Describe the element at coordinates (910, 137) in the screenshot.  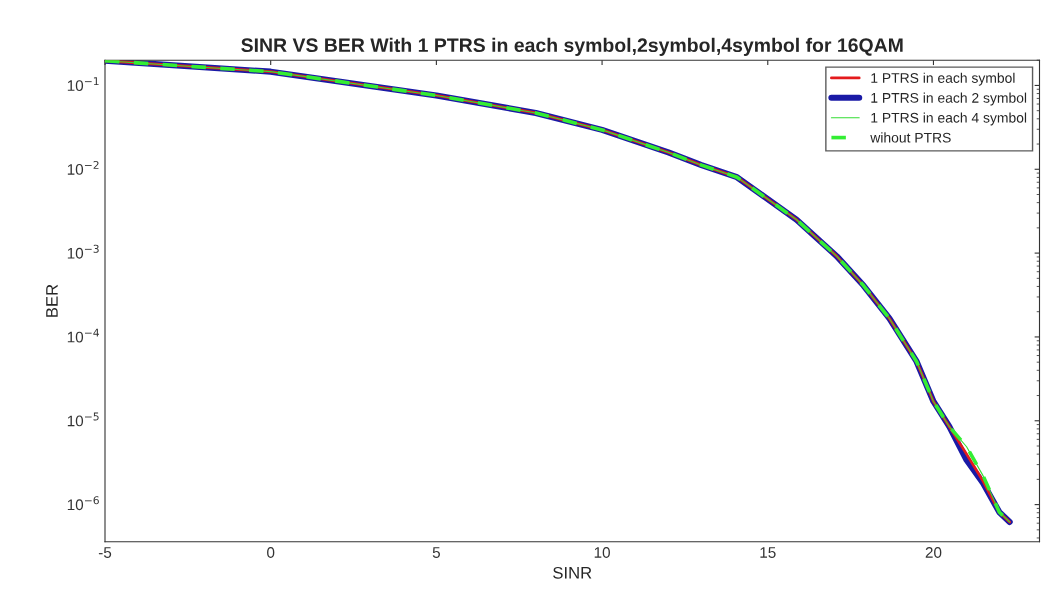
I see `legend-label: wihout PTRS` at that location.